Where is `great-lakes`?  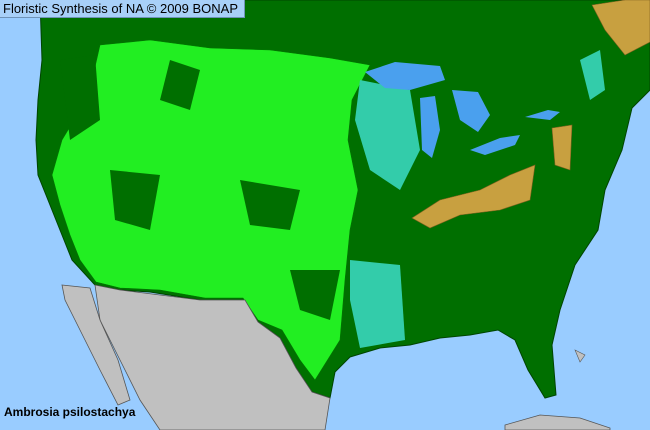
great-lakes is located at coordinates (462, 110).